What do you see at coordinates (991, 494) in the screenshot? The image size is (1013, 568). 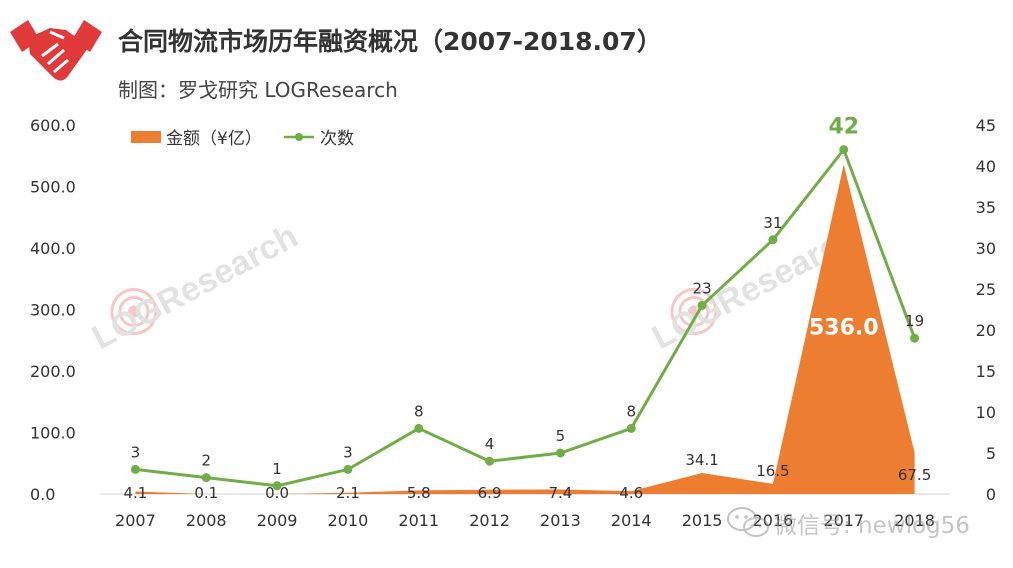 I see `y-right-tick-label: 0` at bounding box center [991, 494].